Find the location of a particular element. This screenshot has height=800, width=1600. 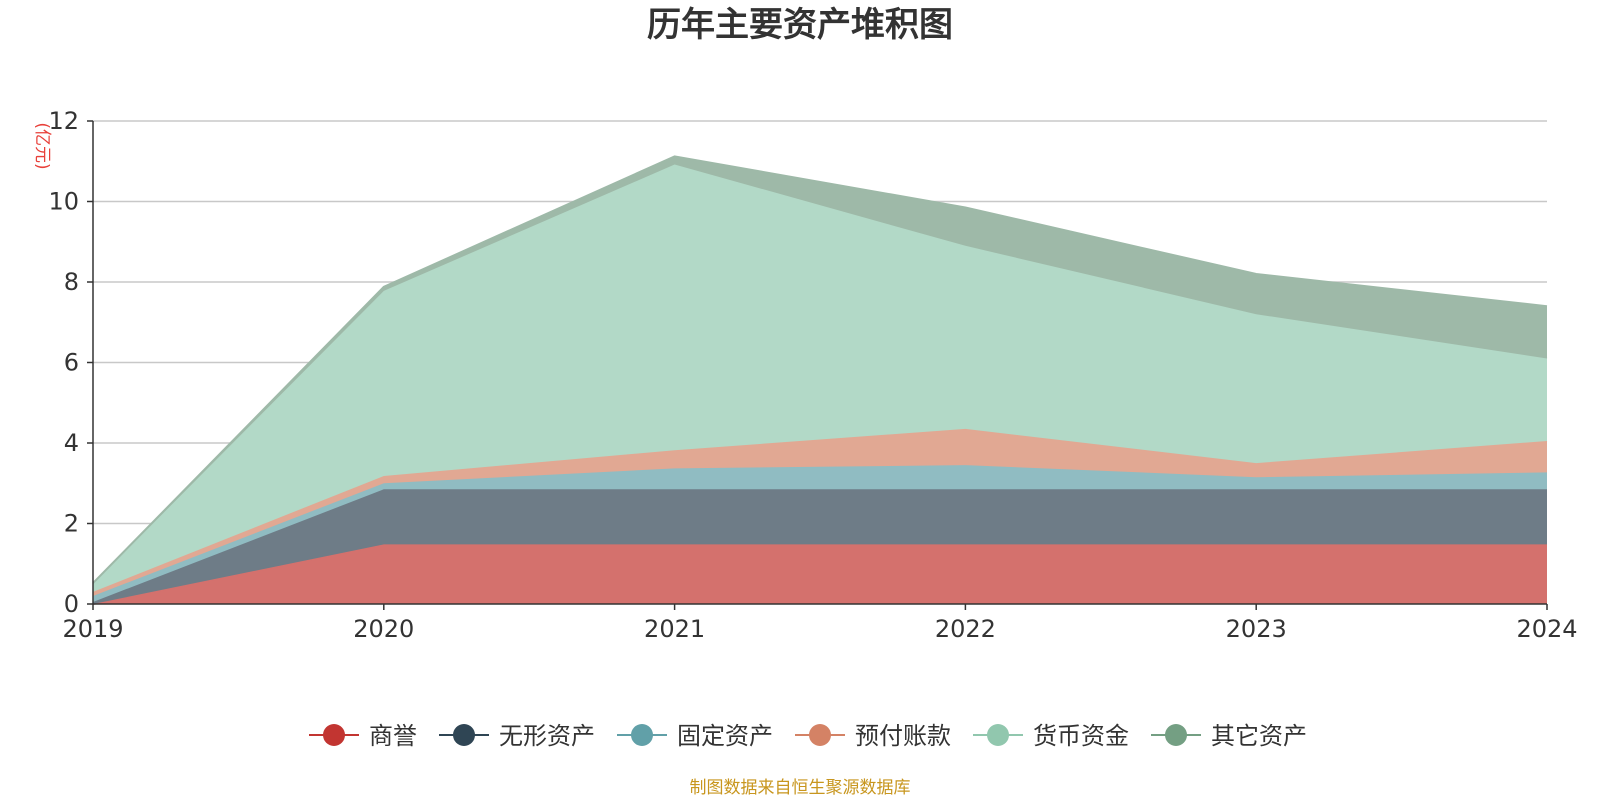

legend-label: 其它资产 is located at coordinates (1259, 736).